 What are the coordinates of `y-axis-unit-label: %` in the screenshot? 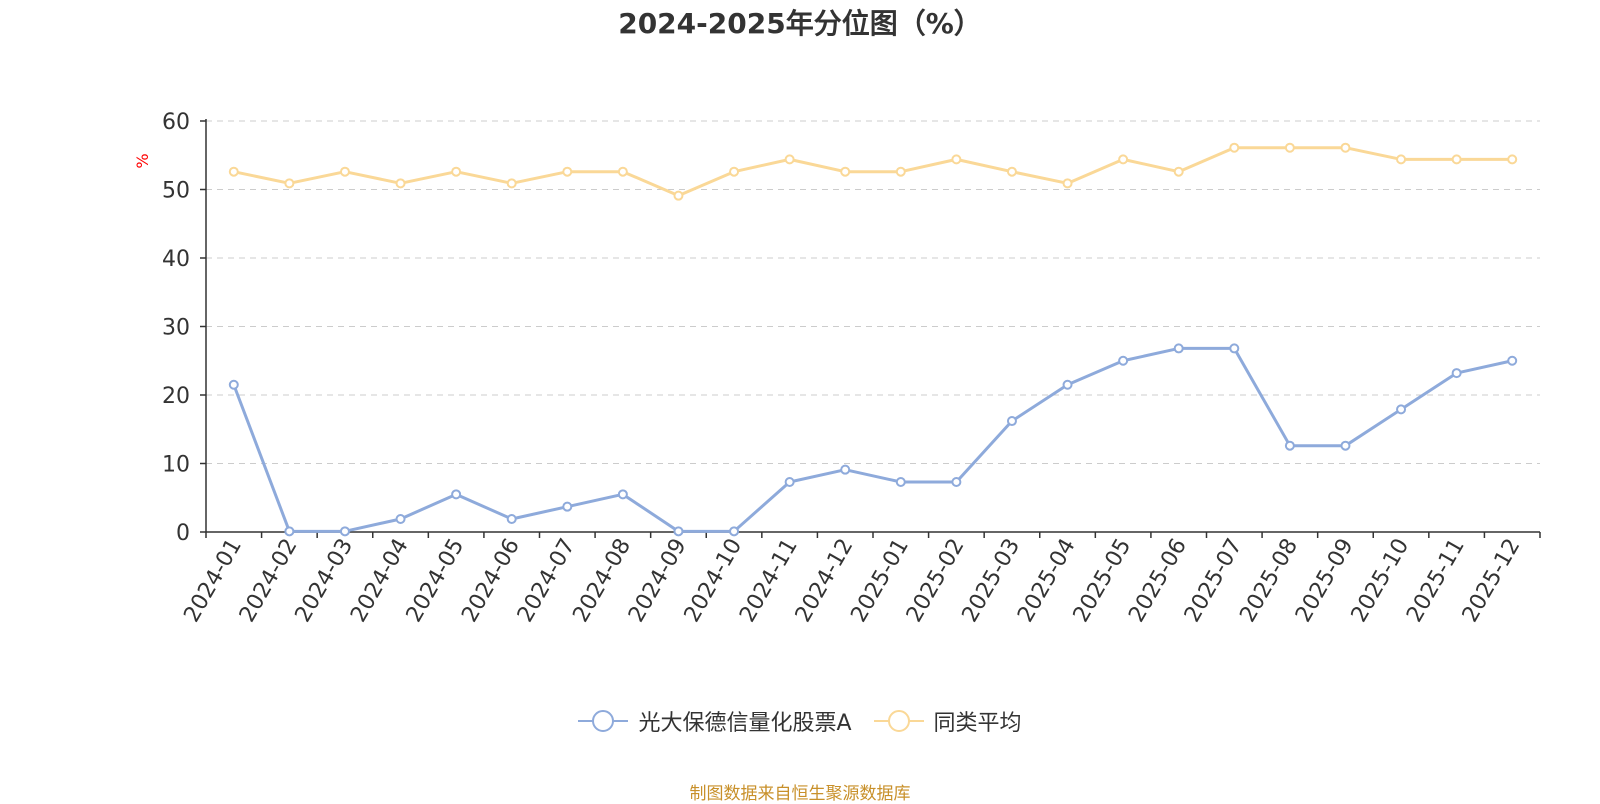 It's located at (142, 160).